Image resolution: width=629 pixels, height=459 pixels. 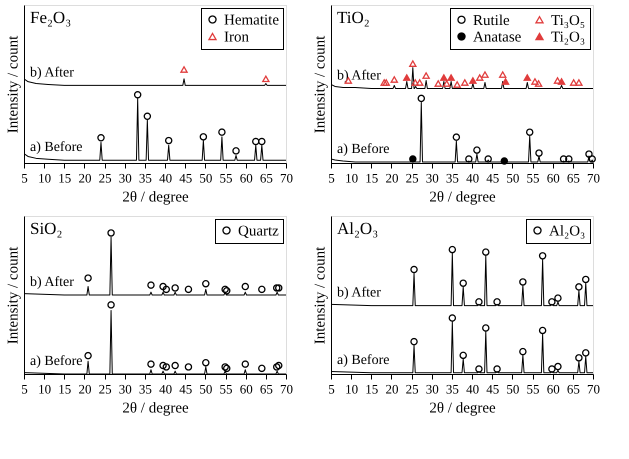 I want to click on chart-title: SiO₂, so click(x=46, y=228).